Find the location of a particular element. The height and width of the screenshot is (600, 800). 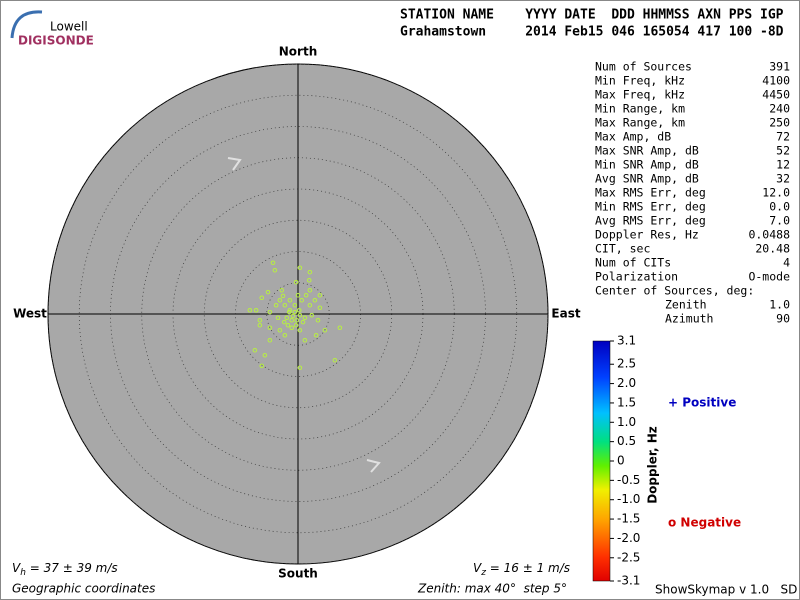

zenith-text: Zenith: max 40° step 5° is located at coordinates (492, 589).